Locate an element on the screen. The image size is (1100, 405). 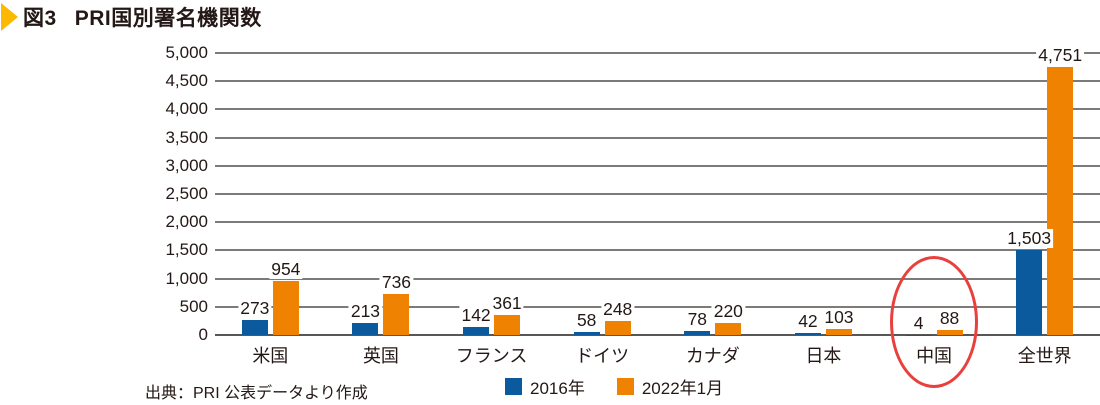
bar-group-8: 1,503 4,751 is located at coordinates (1044, 190).